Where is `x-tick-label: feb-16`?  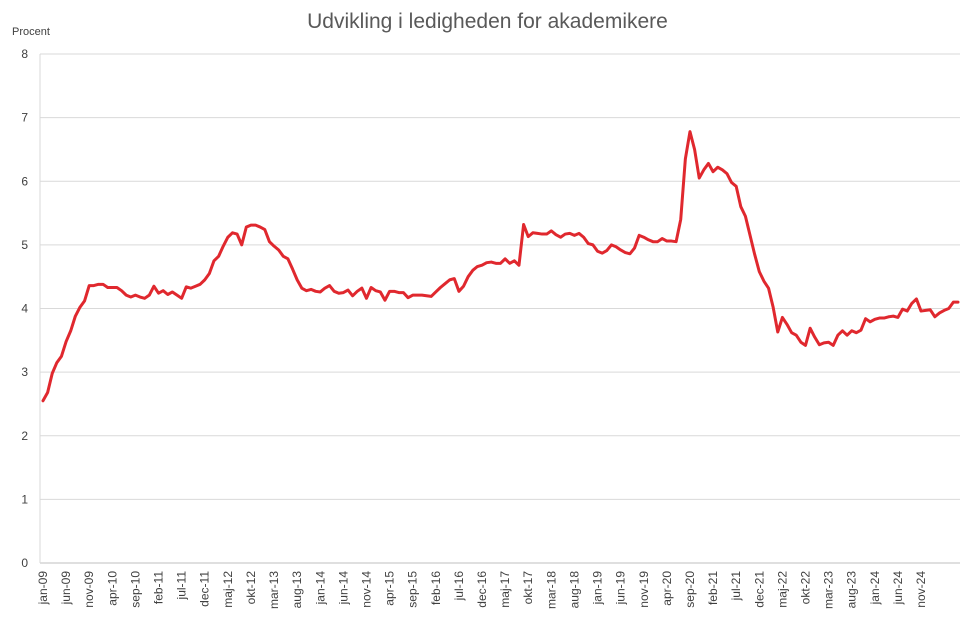 x-tick-label: feb-16 is located at coordinates (436, 588).